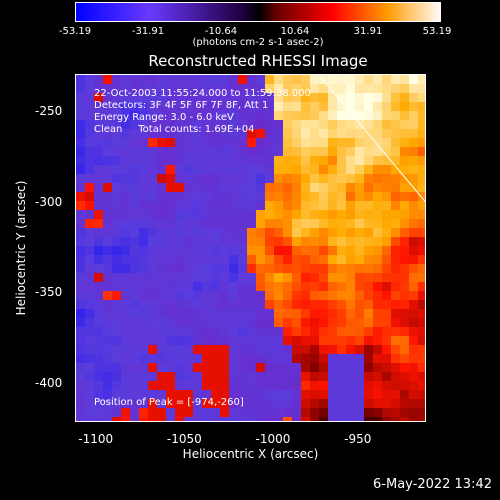 The image size is (500, 500). Describe the element at coordinates (258, 12) in the screenshot. I see `colorbar` at that location.